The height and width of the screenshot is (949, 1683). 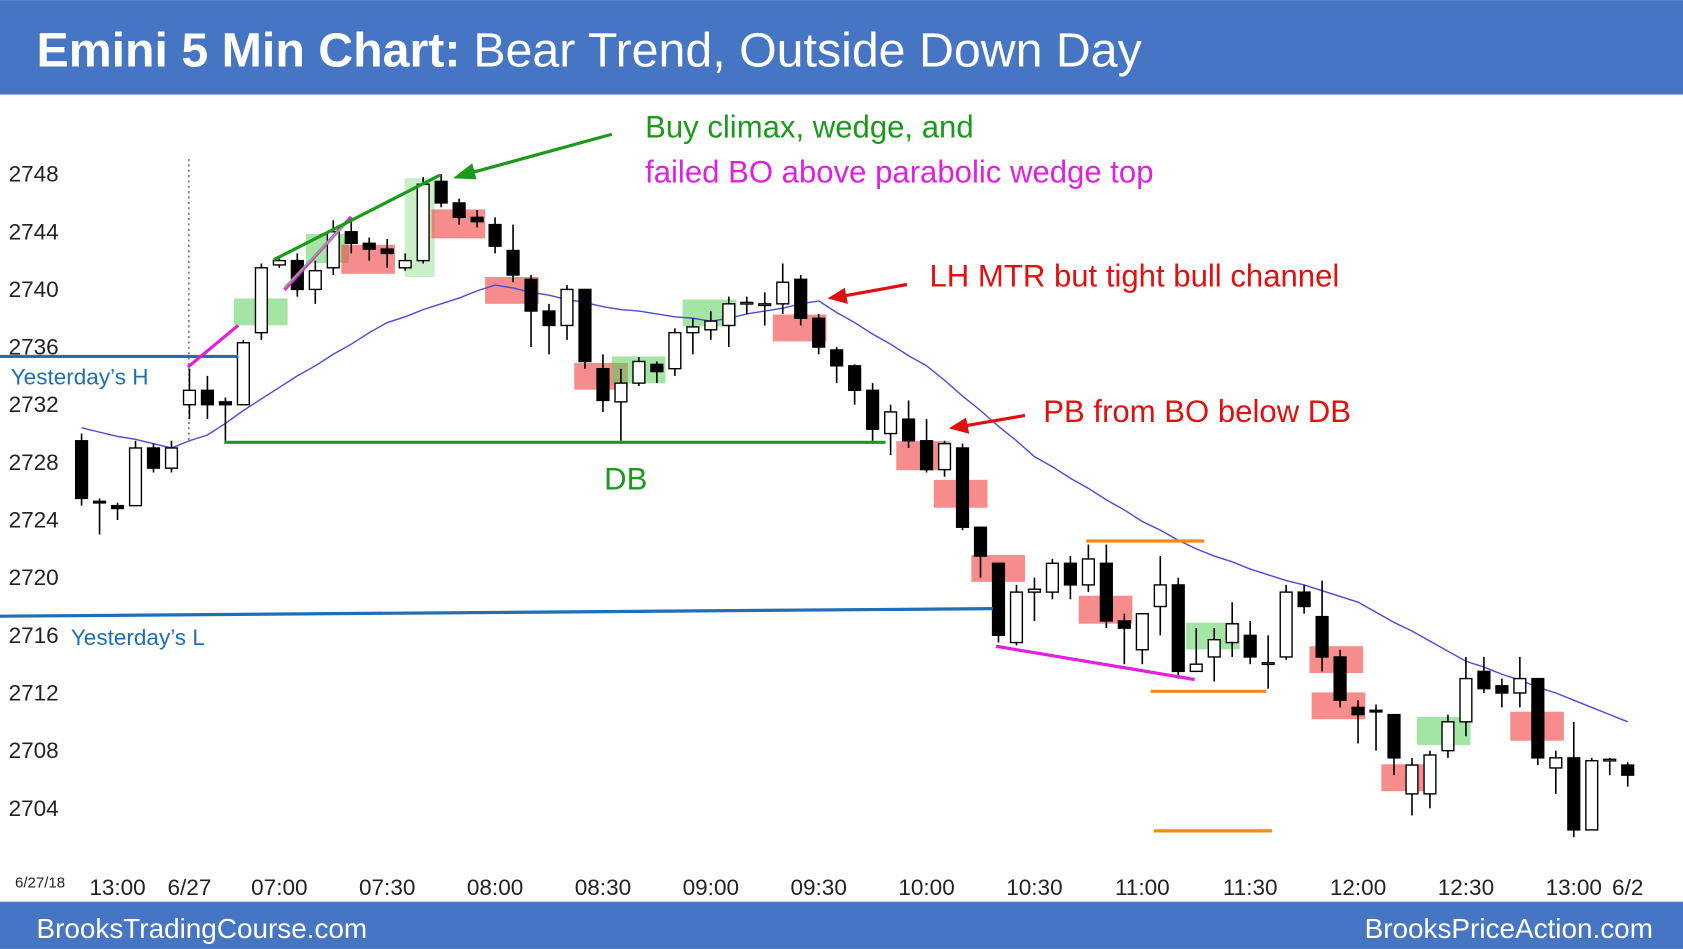 I want to click on y-tick-label: 2732, so click(x=34, y=404).